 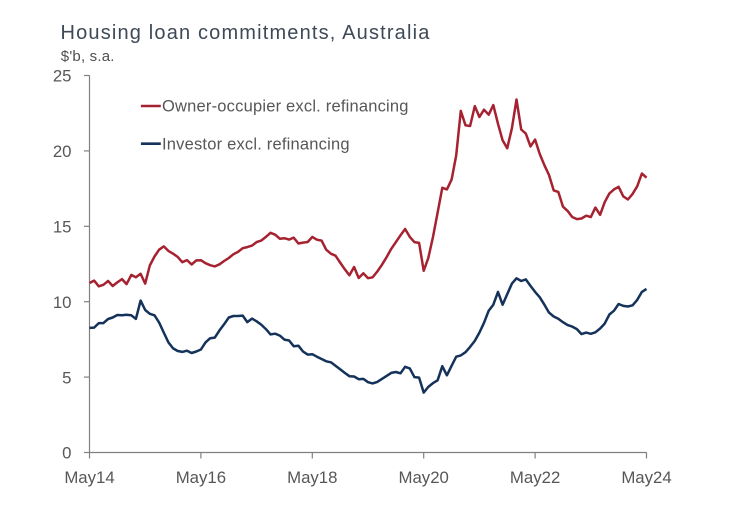 What do you see at coordinates (246, 33) in the screenshot?
I see `svg-text:Housing loan commitments, Aust: Housing loan commitments, Australia` at bounding box center [246, 33].